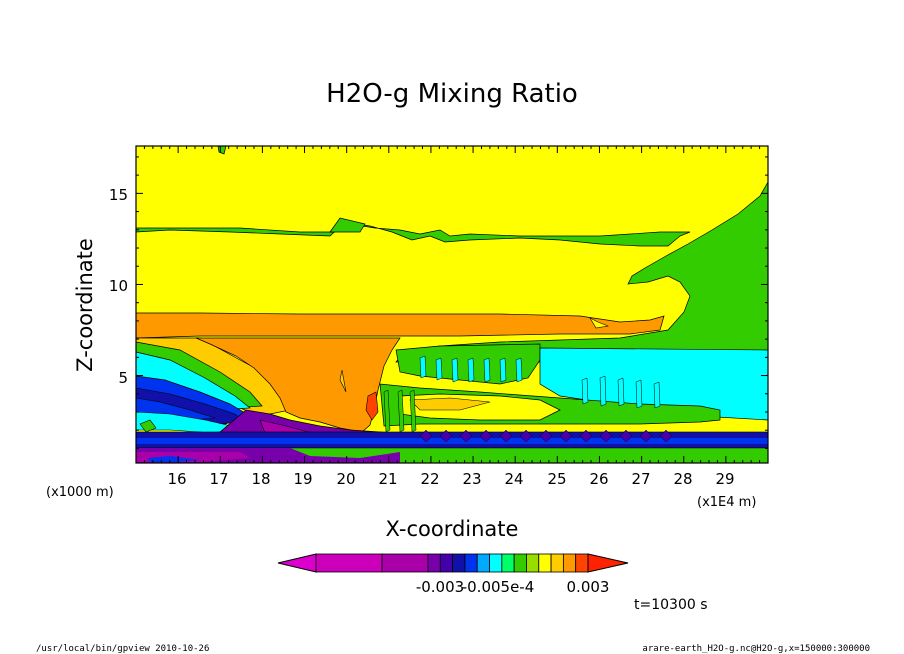  I want to click on x-unit-right: (x1E4 m), so click(726, 502).